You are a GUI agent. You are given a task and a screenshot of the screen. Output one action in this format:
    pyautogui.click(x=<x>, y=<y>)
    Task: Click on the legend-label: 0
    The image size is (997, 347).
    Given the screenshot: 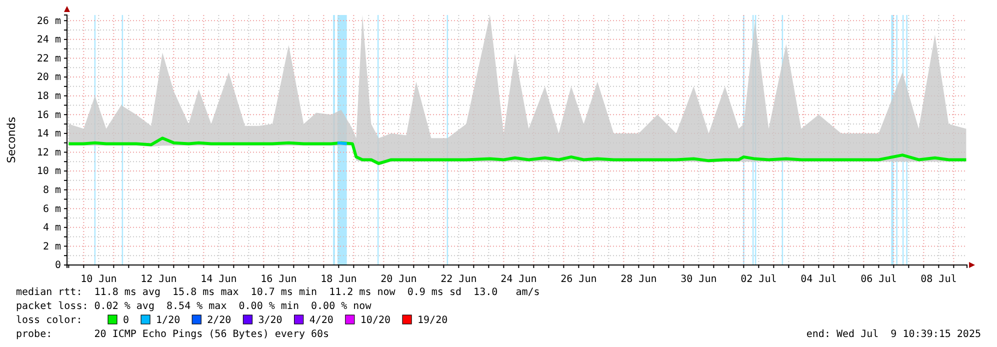 What is the action you would take?
    pyautogui.click(x=126, y=320)
    